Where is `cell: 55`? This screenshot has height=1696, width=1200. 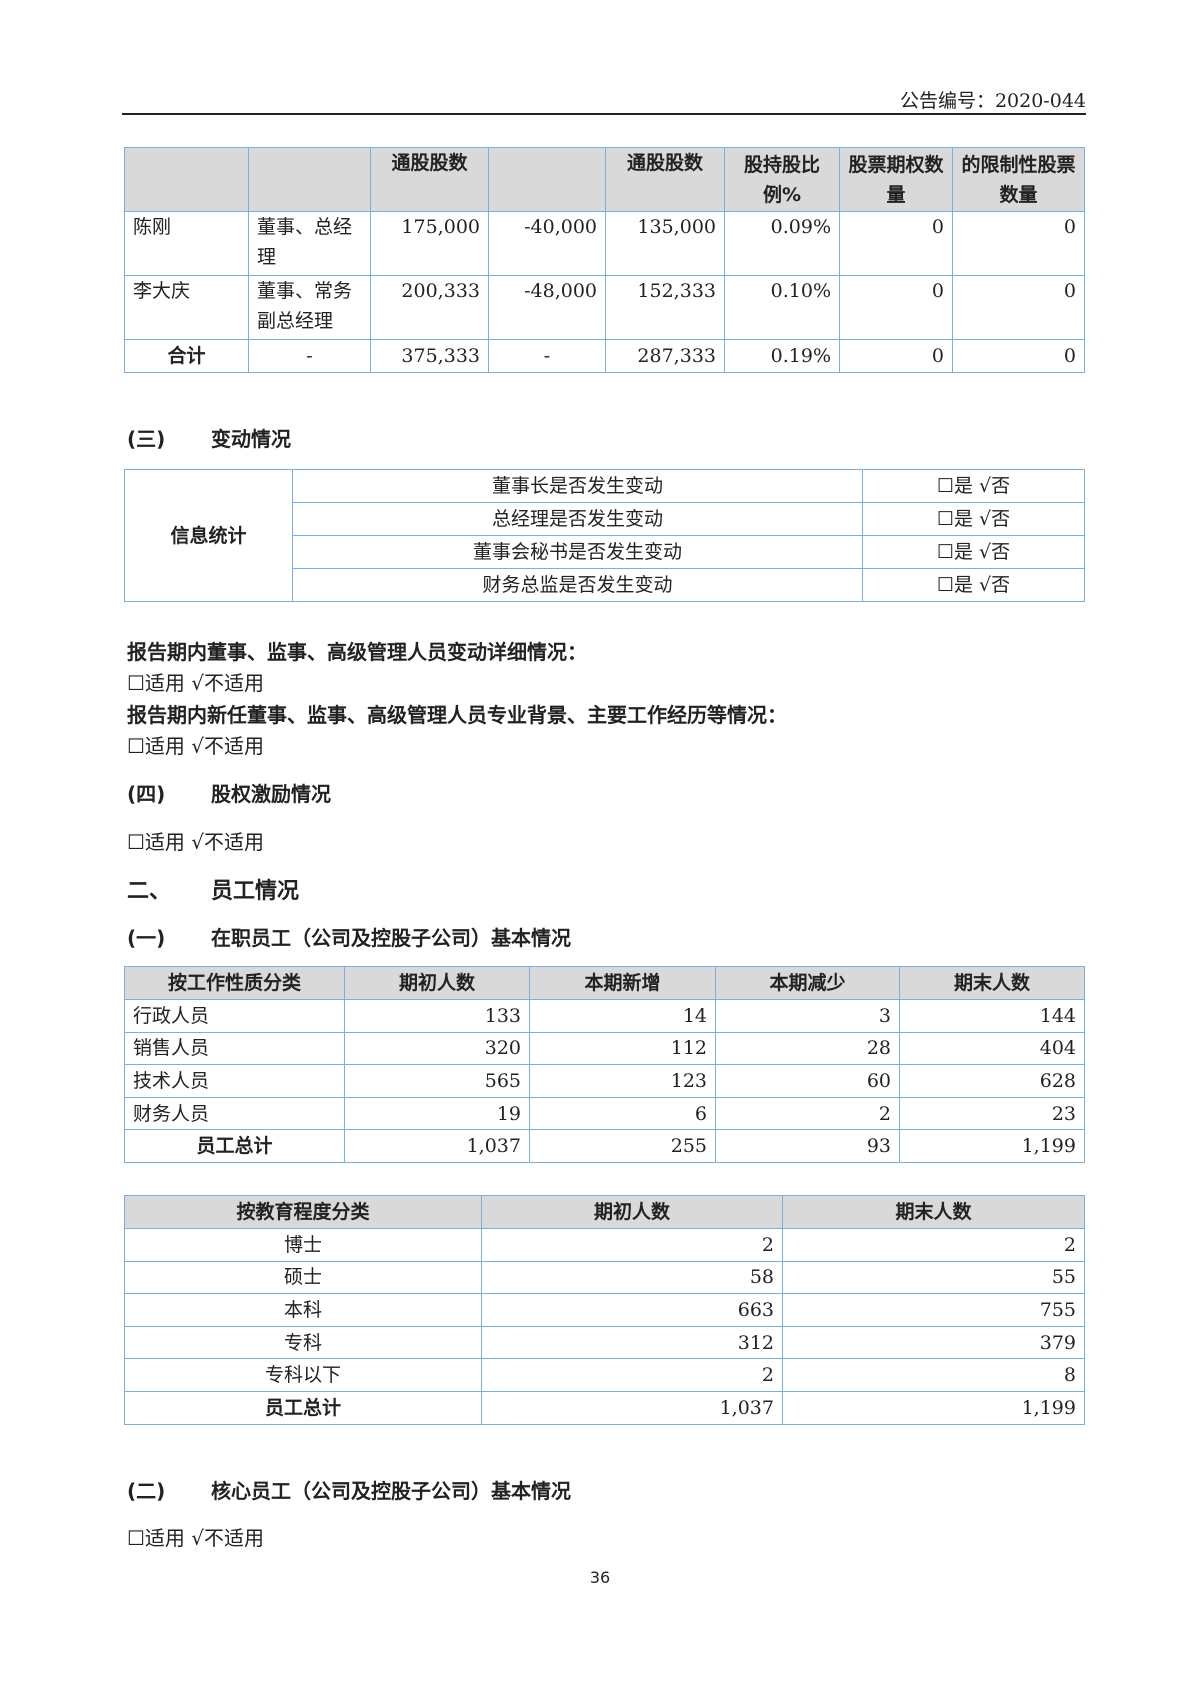
cell: 55 is located at coordinates (933, 1277).